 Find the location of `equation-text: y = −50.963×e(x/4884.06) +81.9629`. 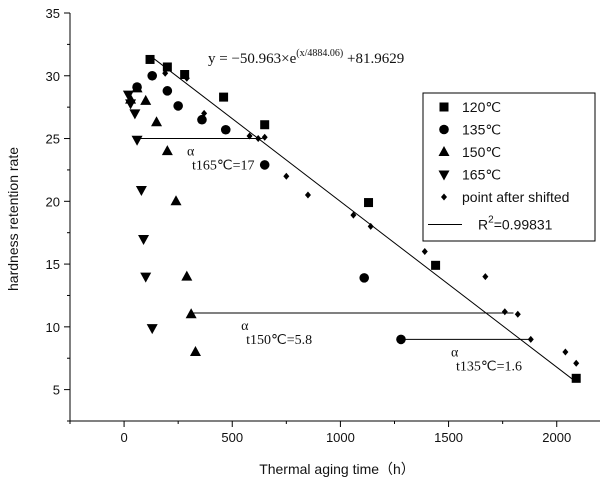

equation-text: y = −50.963×e(x/4884.06) +81.9629 is located at coordinates (306, 57).